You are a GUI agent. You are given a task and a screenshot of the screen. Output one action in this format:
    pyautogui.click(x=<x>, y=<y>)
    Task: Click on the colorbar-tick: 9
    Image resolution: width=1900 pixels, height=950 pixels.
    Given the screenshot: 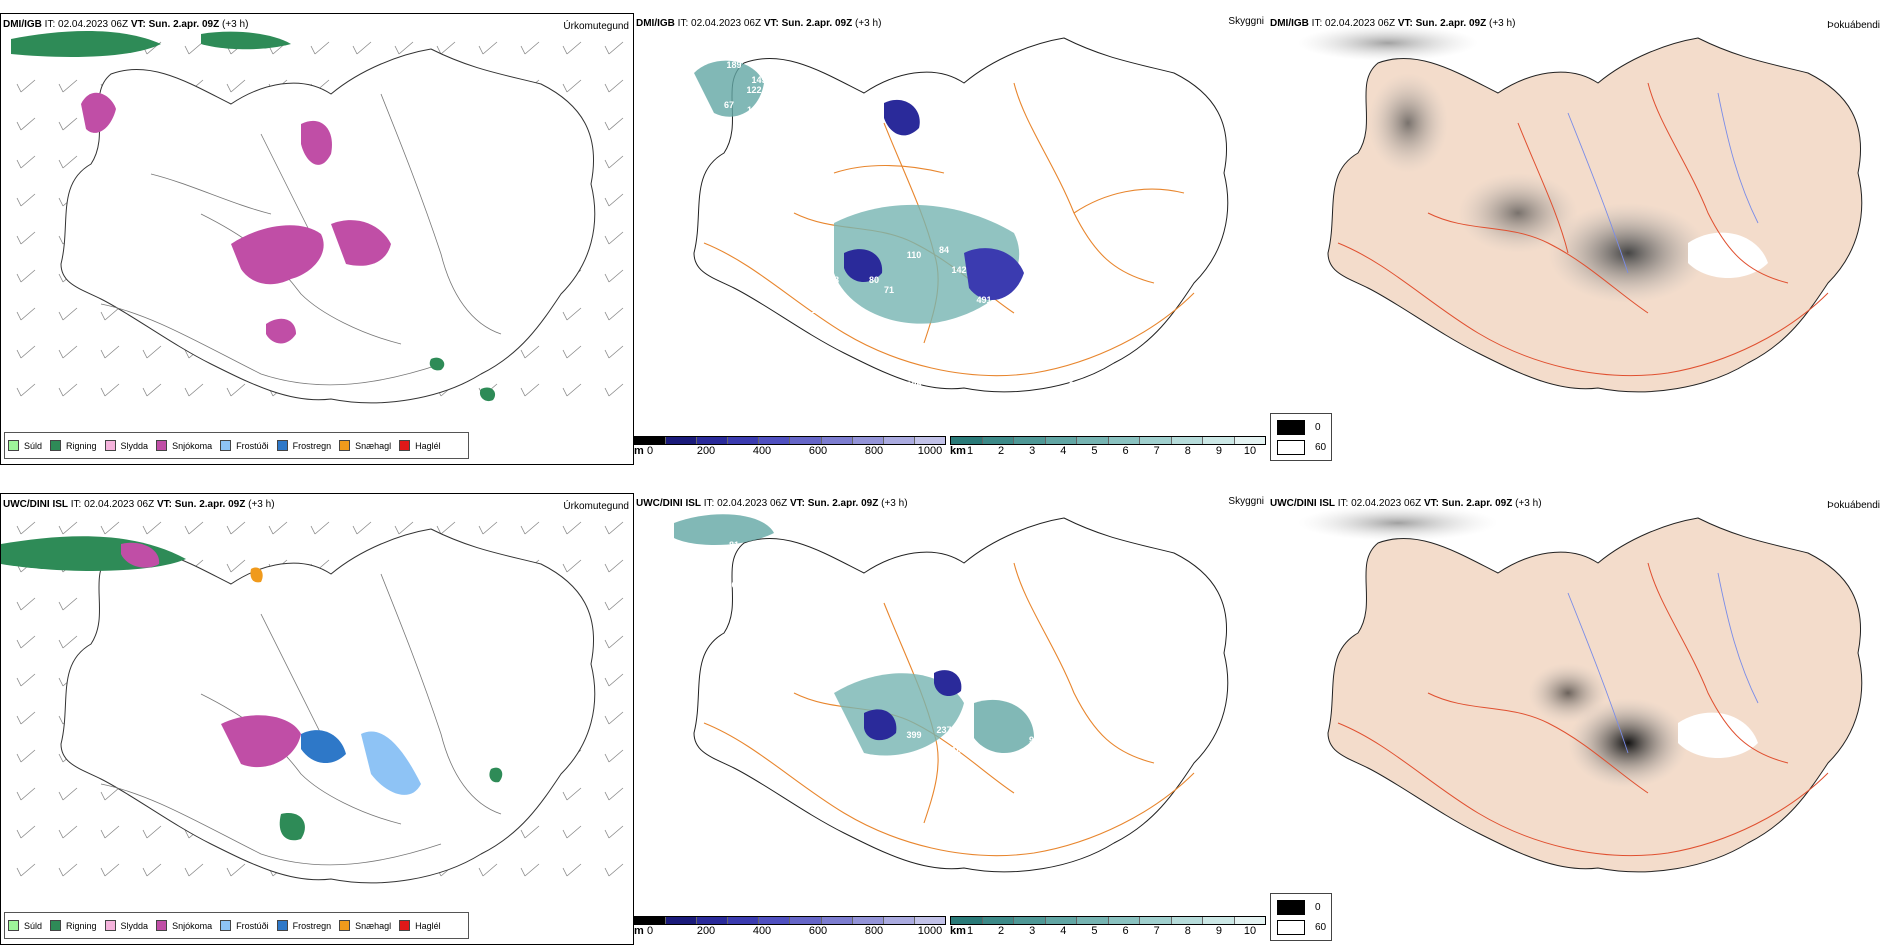 What is the action you would take?
    pyautogui.click(x=1218, y=931)
    